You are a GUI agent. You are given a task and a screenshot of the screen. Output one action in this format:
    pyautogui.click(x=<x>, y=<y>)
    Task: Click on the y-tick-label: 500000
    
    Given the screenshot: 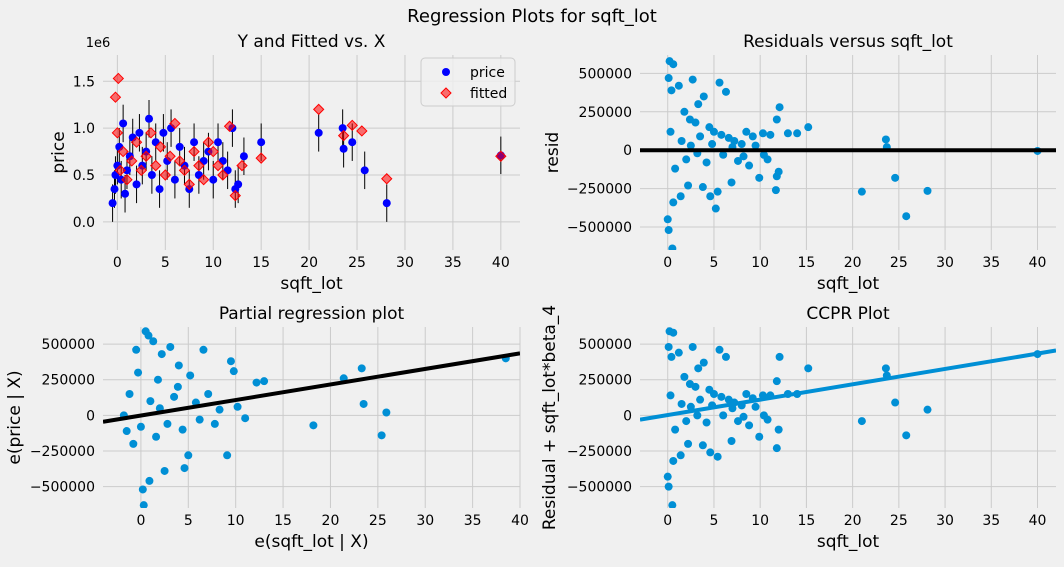 What is the action you would take?
    pyautogui.click(x=605, y=74)
    